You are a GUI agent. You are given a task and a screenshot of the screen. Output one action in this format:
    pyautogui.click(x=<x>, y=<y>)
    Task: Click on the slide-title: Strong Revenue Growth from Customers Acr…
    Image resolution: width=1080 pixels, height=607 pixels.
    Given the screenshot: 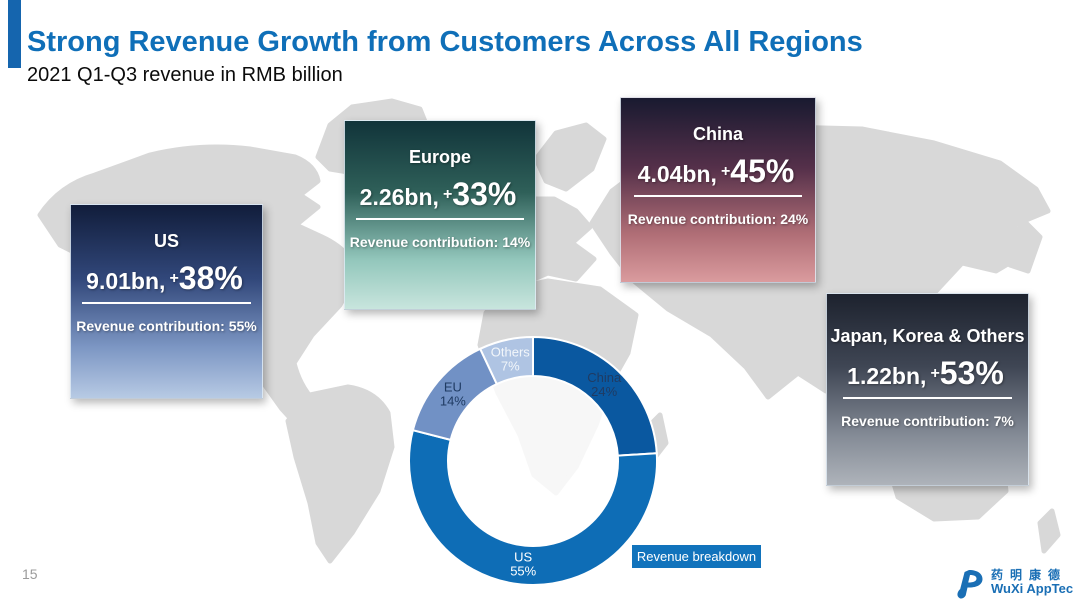 What is the action you would take?
    pyautogui.click(x=445, y=42)
    